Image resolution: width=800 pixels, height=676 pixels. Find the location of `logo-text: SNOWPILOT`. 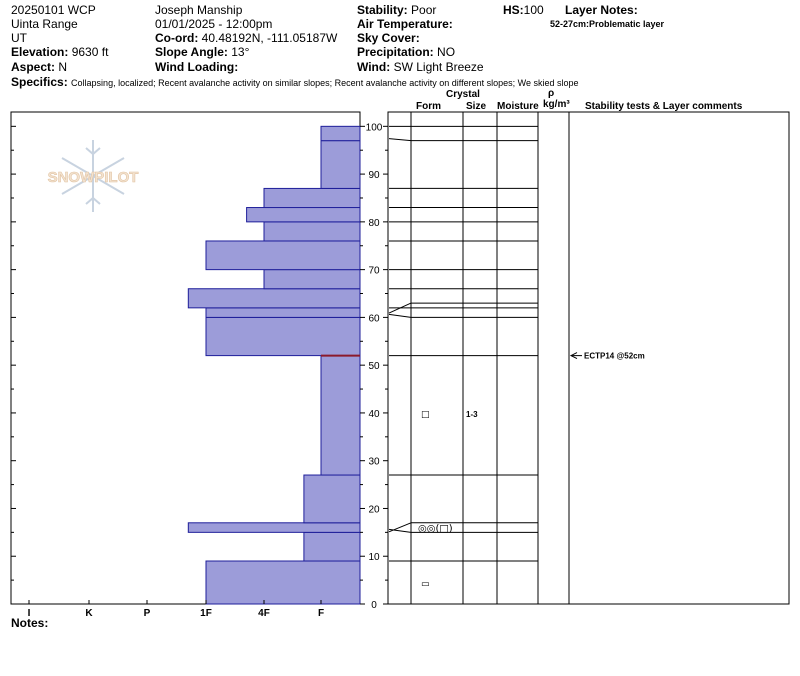

logo-text: SNOWPILOT is located at coordinates (93, 177).